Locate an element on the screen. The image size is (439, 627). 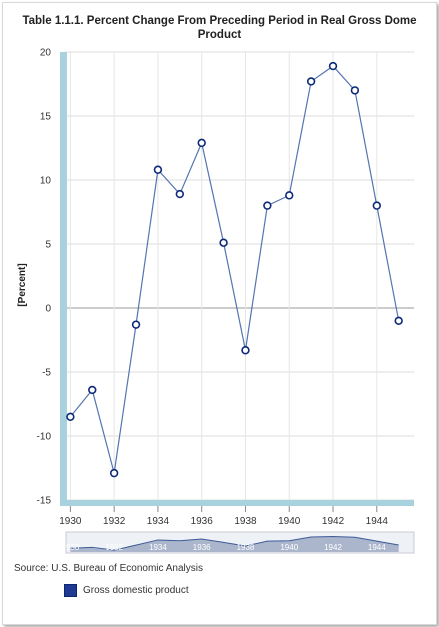
navigator-label: 1934 is located at coordinates (158, 547).